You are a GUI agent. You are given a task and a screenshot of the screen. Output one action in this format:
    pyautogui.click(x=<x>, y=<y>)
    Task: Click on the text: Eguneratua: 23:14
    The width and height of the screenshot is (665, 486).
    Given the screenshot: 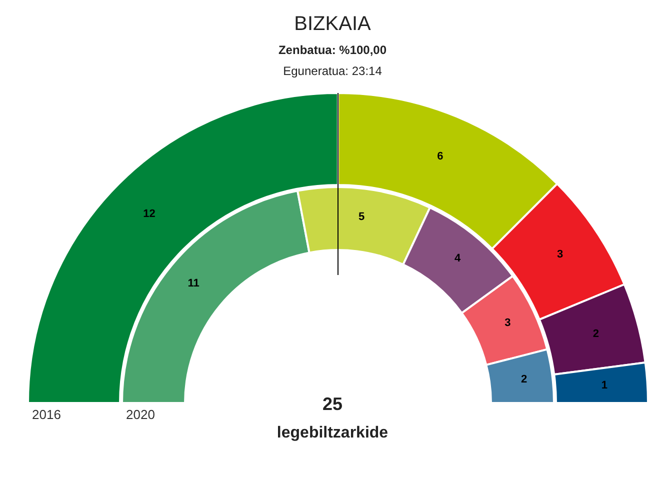 What is the action you would take?
    pyautogui.click(x=332, y=71)
    